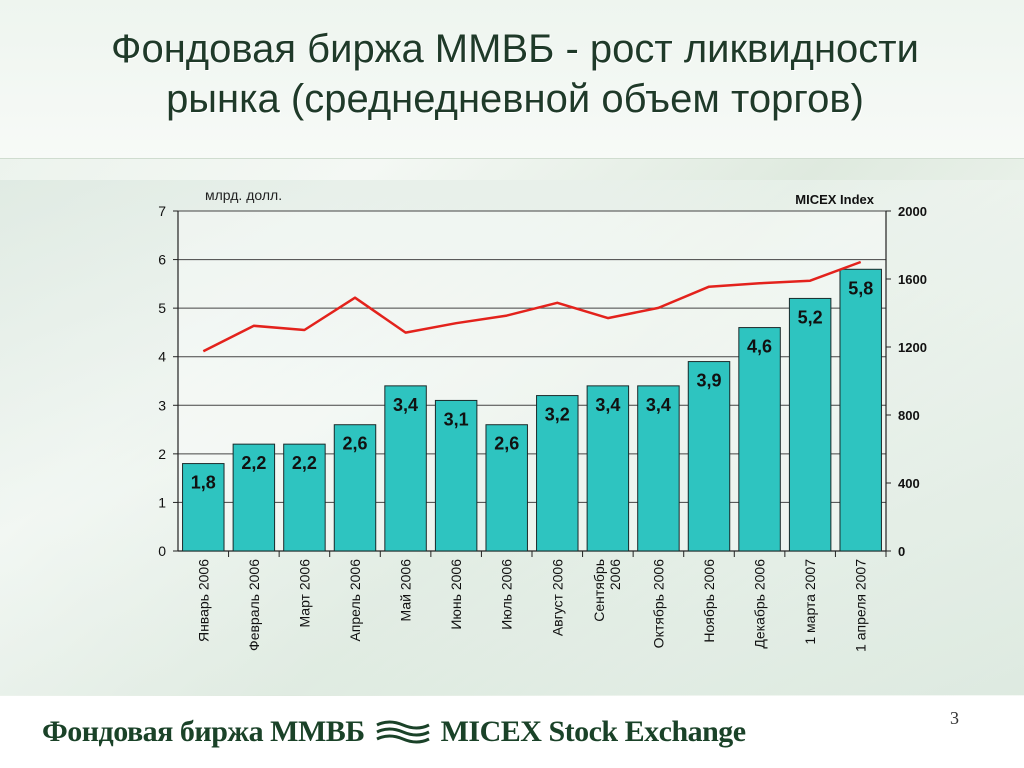  I want to click on x-category-label: Ноябрь 2006, so click(709, 601).